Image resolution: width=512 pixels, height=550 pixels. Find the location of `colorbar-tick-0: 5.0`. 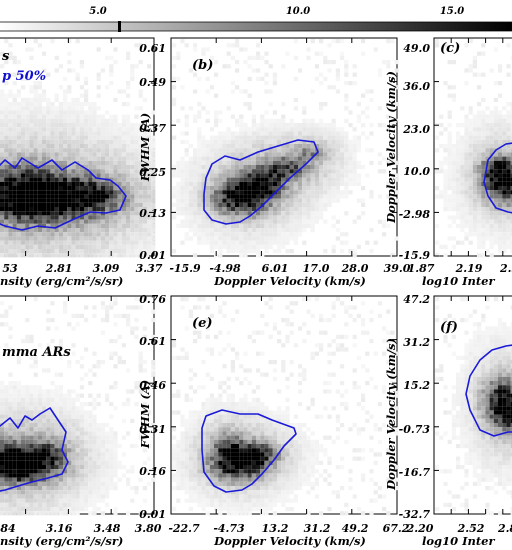

colorbar-tick-0: 5.0 is located at coordinates (97, 11).